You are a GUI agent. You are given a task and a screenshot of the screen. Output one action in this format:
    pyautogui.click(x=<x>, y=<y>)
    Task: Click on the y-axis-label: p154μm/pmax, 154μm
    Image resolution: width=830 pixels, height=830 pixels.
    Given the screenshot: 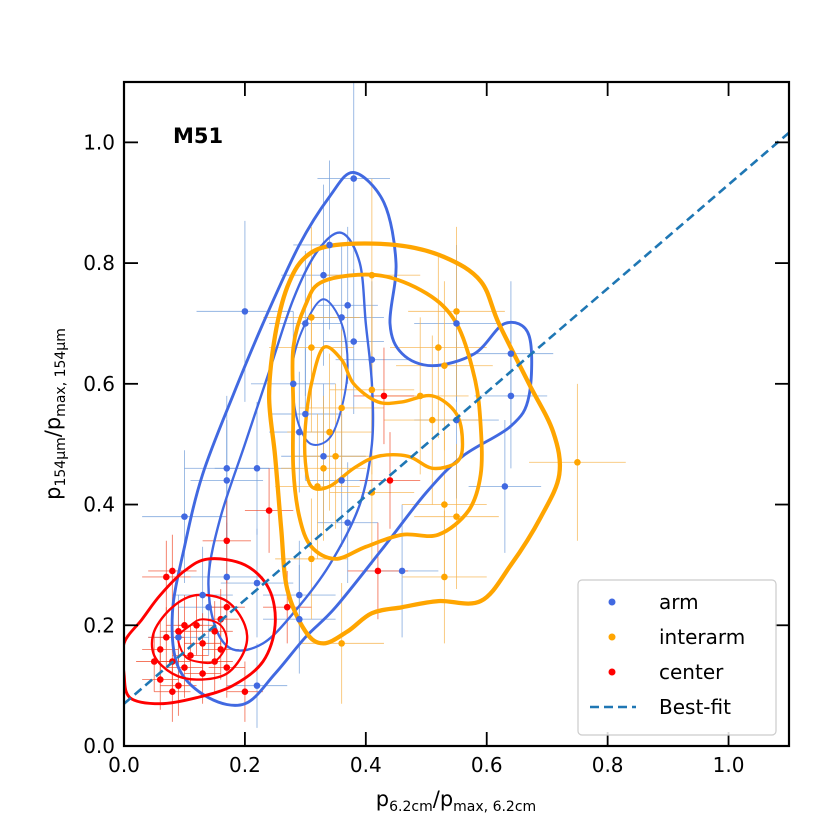 What is the action you would take?
    pyautogui.click(x=55, y=414)
    